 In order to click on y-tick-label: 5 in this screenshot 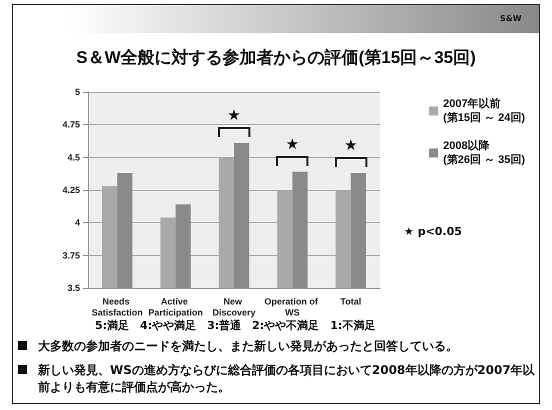, I will do `click(77, 92)`.